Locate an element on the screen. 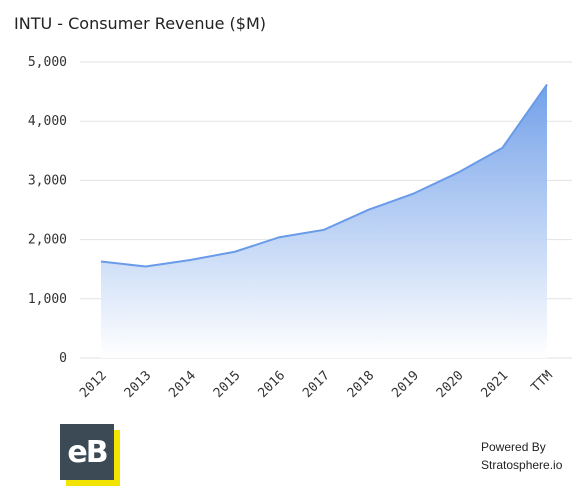 This screenshot has height=500, width=585. powered-by-credit: Powered By Stratosphere.io is located at coordinates (521, 456).